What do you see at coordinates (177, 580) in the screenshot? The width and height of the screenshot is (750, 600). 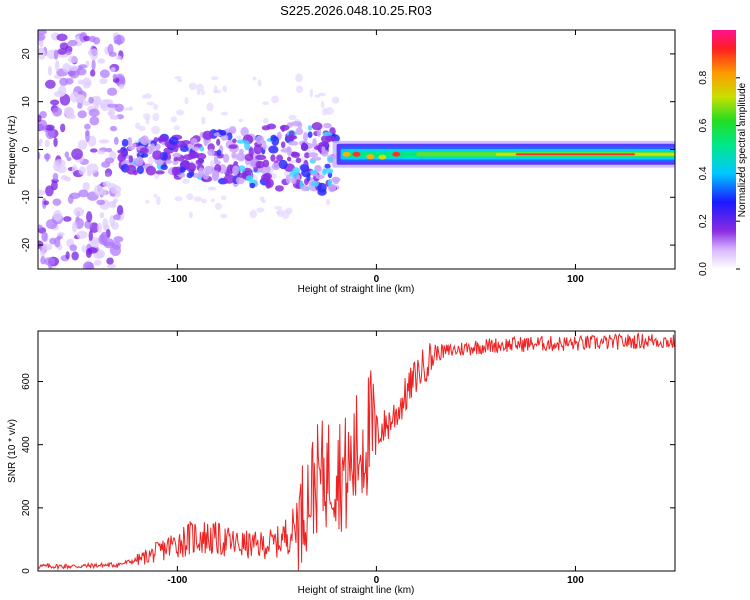 I see `snr-xtick-label: -100` at bounding box center [177, 580].